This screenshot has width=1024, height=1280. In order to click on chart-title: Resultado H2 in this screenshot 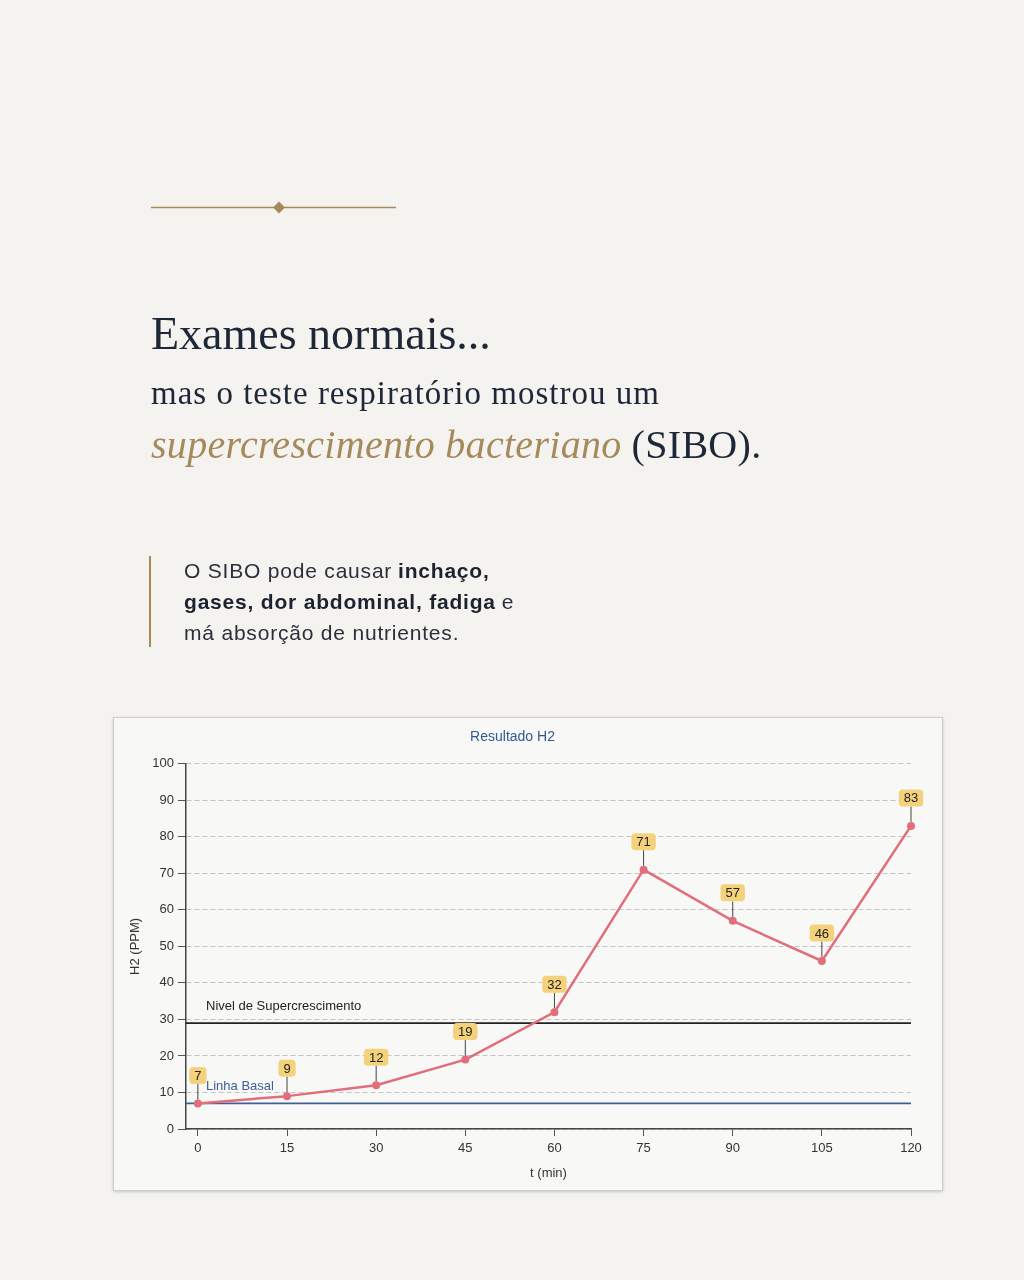, I will do `click(513, 736)`.